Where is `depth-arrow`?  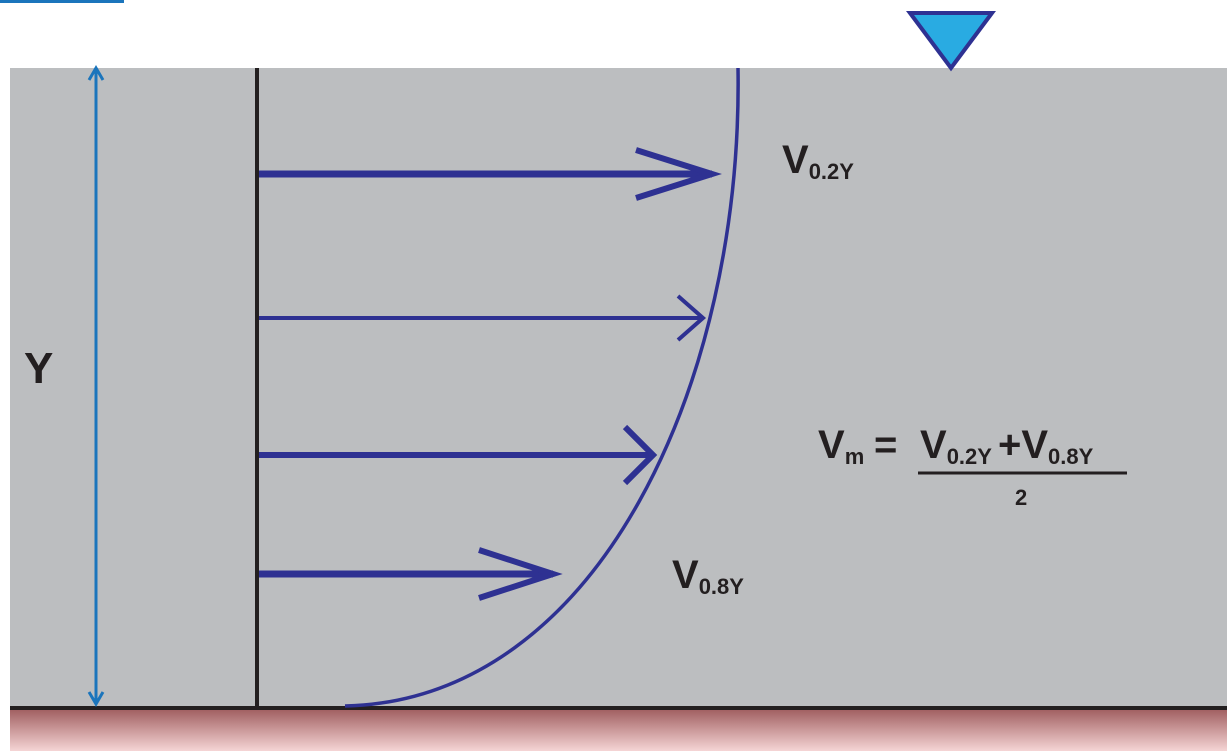
depth-arrow is located at coordinates (96, 386).